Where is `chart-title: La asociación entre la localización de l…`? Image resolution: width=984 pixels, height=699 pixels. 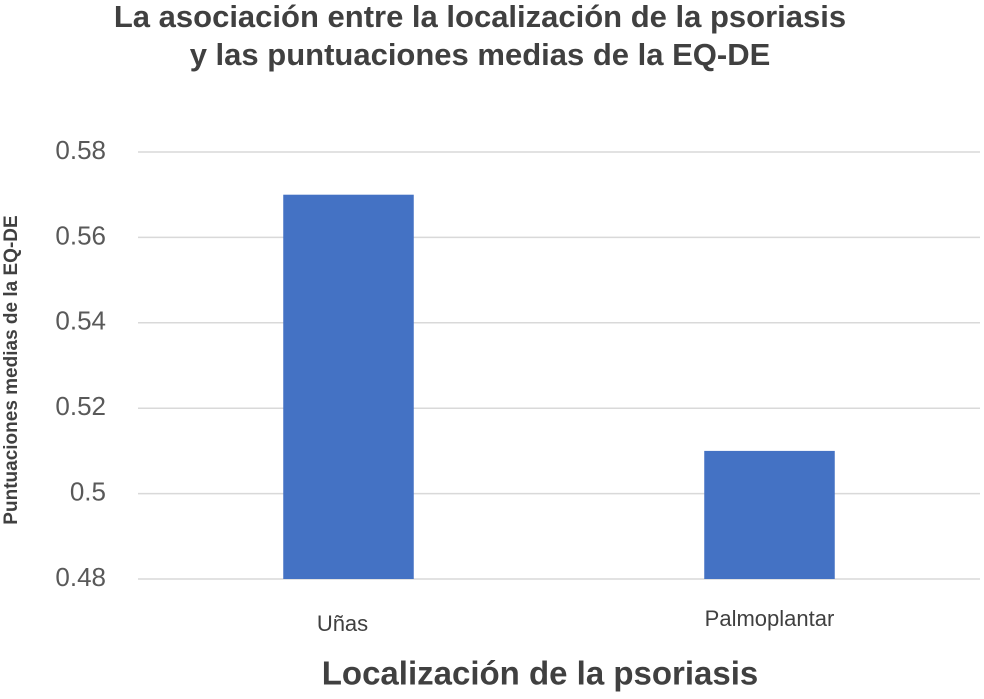 chart-title: La asociación entre la localización de l… is located at coordinates (480, 17).